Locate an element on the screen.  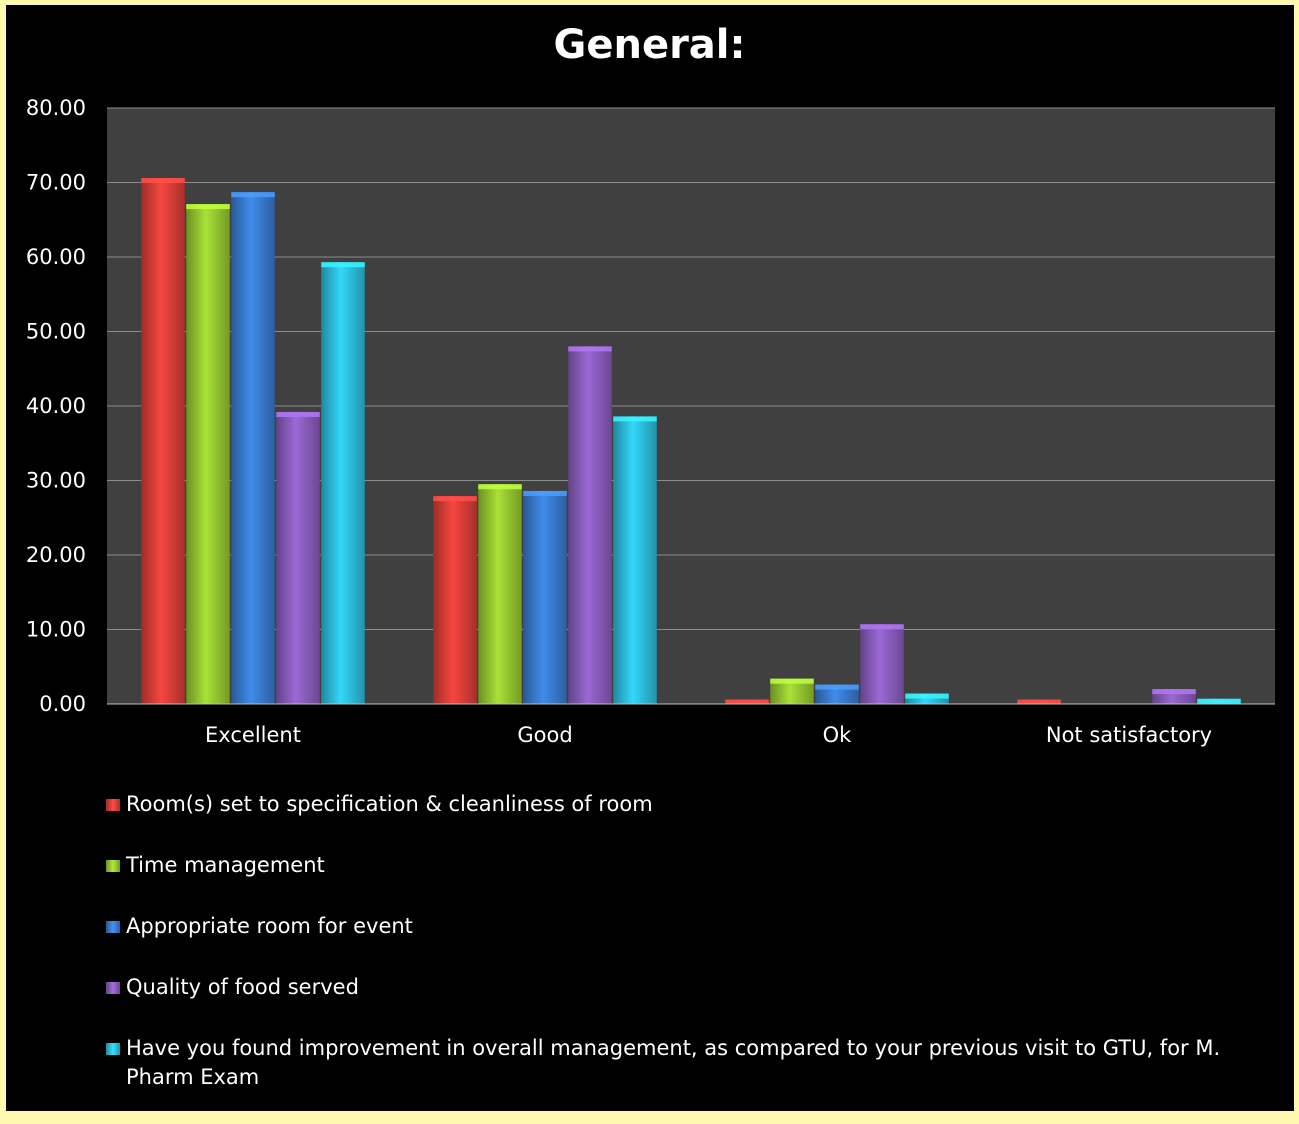
legend-item: Time management is located at coordinates (669, 865).